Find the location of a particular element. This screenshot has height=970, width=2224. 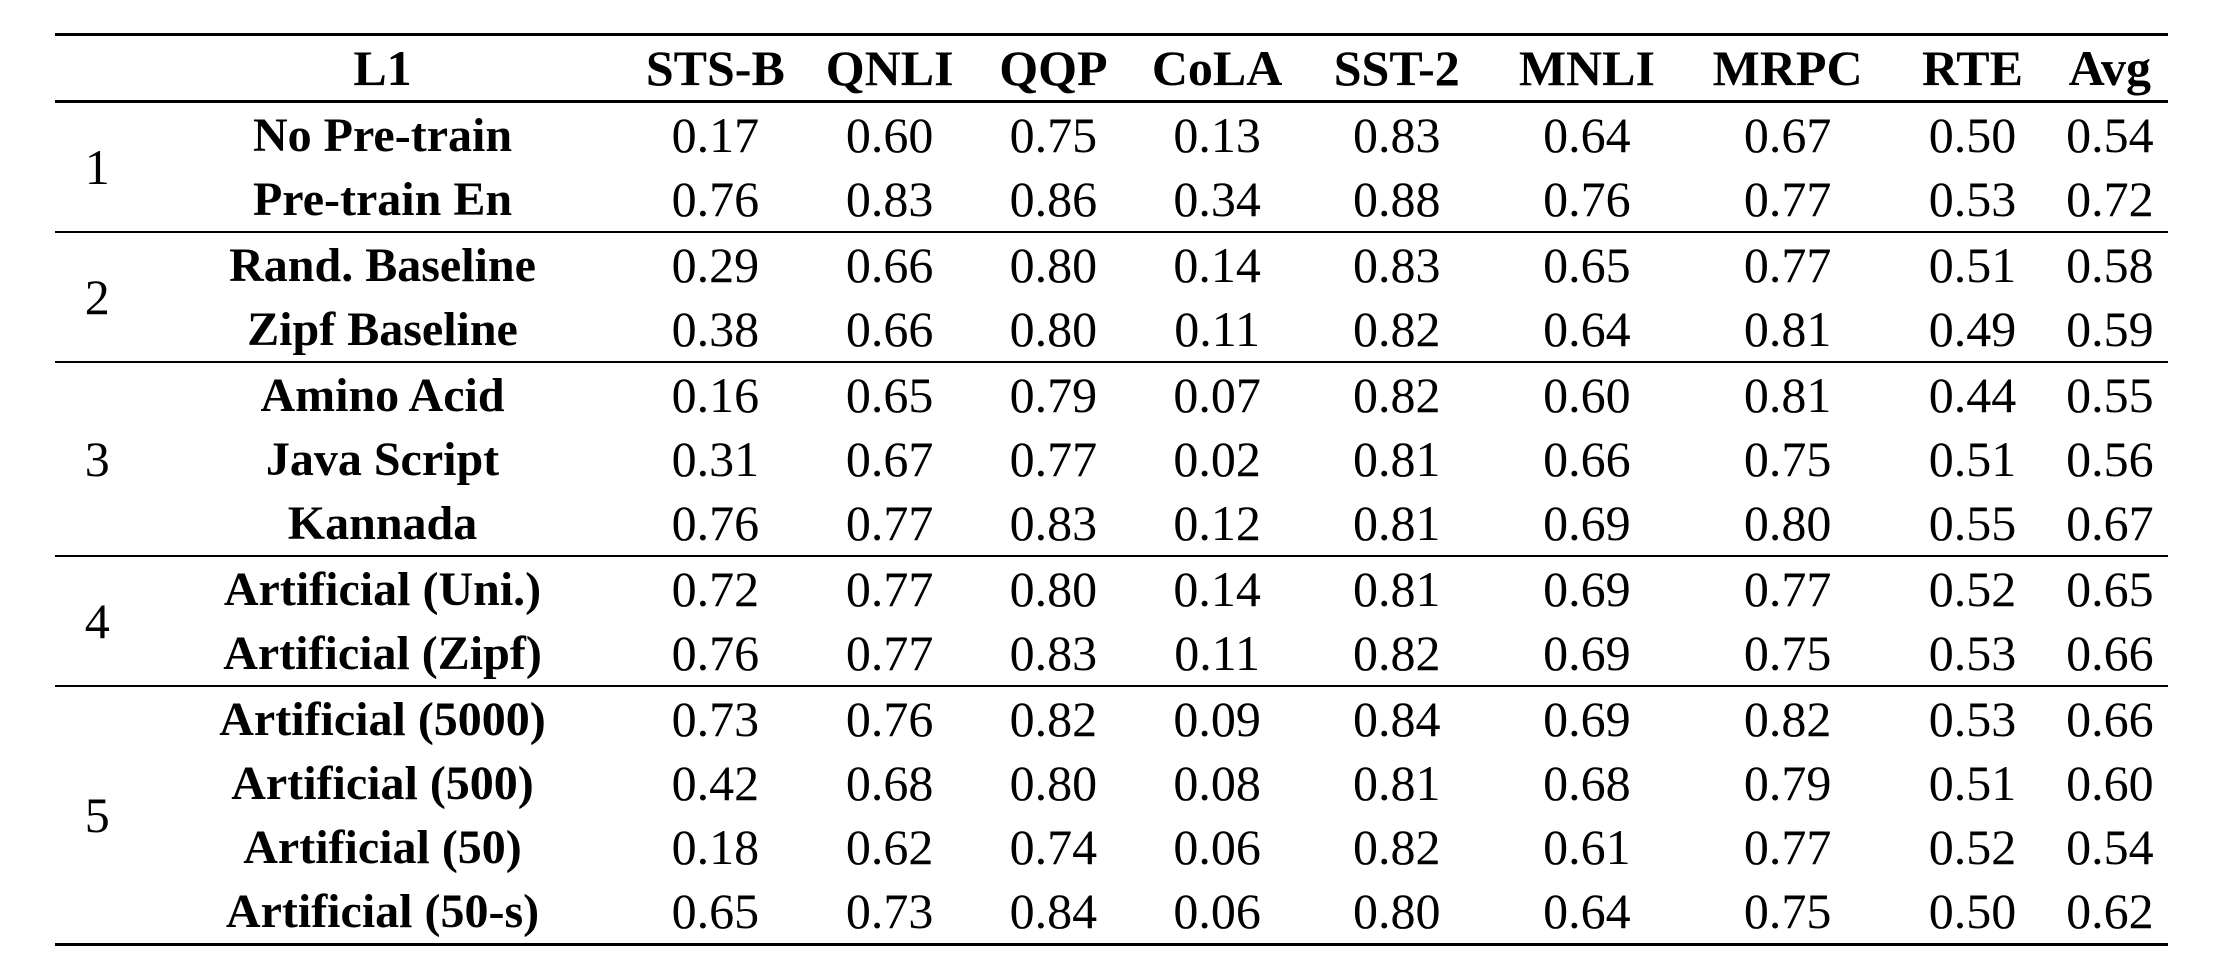

row-label: Artificial (50-s) is located at coordinates (382, 911).